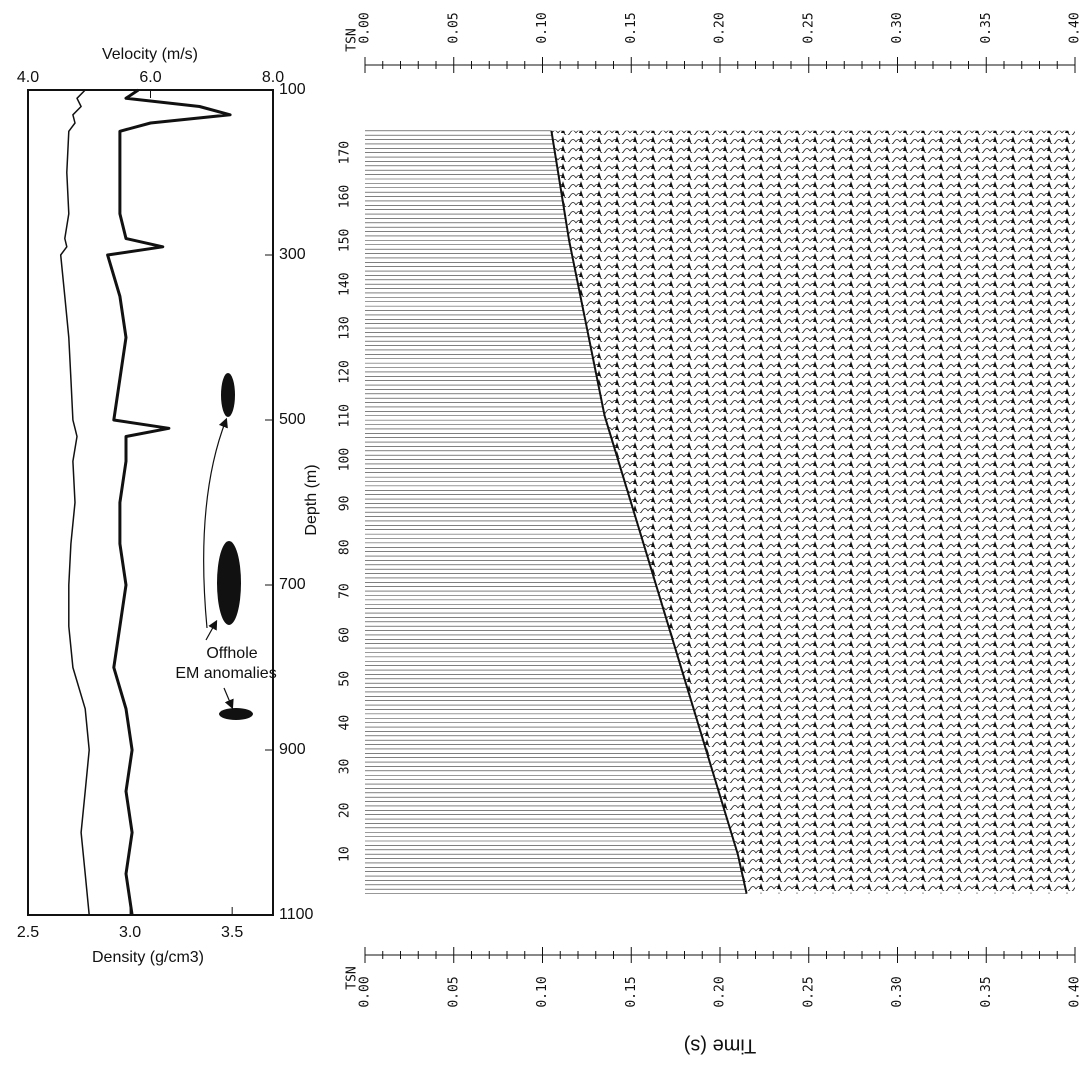  Describe the element at coordinates (345, 415) in the screenshot. I see `y-tick-label: 110` at that location.